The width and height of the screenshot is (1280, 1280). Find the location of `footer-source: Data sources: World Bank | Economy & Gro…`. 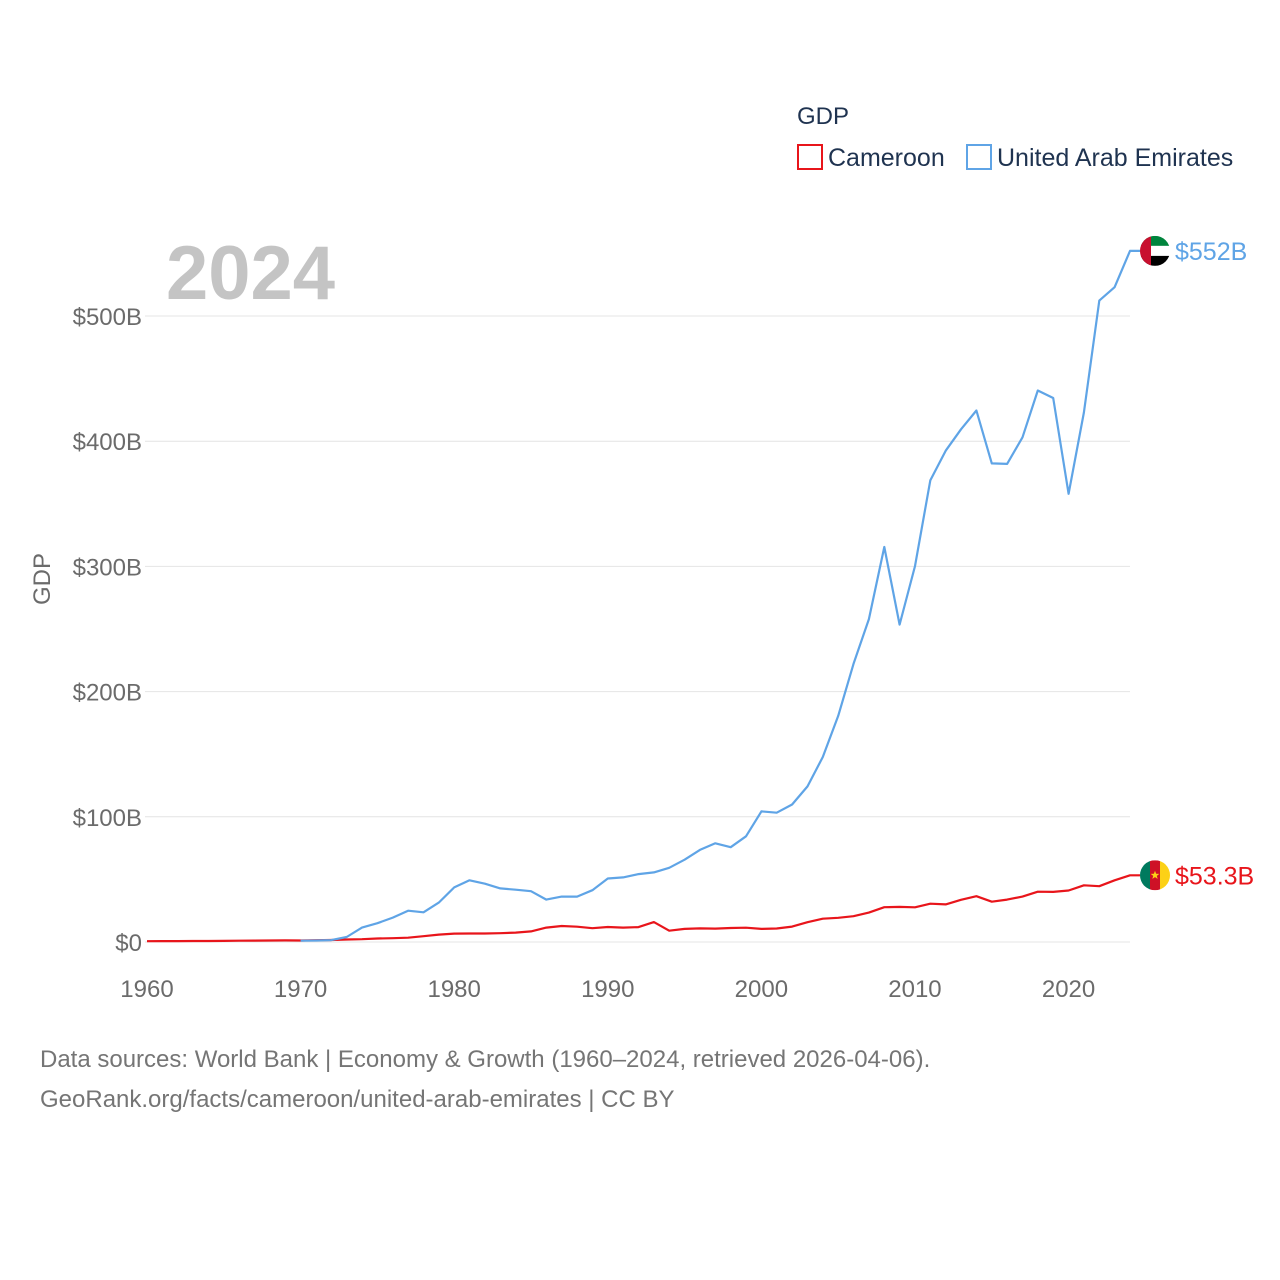

footer-source: Data sources: World Bank | Economy & Gro… is located at coordinates (485, 1059).